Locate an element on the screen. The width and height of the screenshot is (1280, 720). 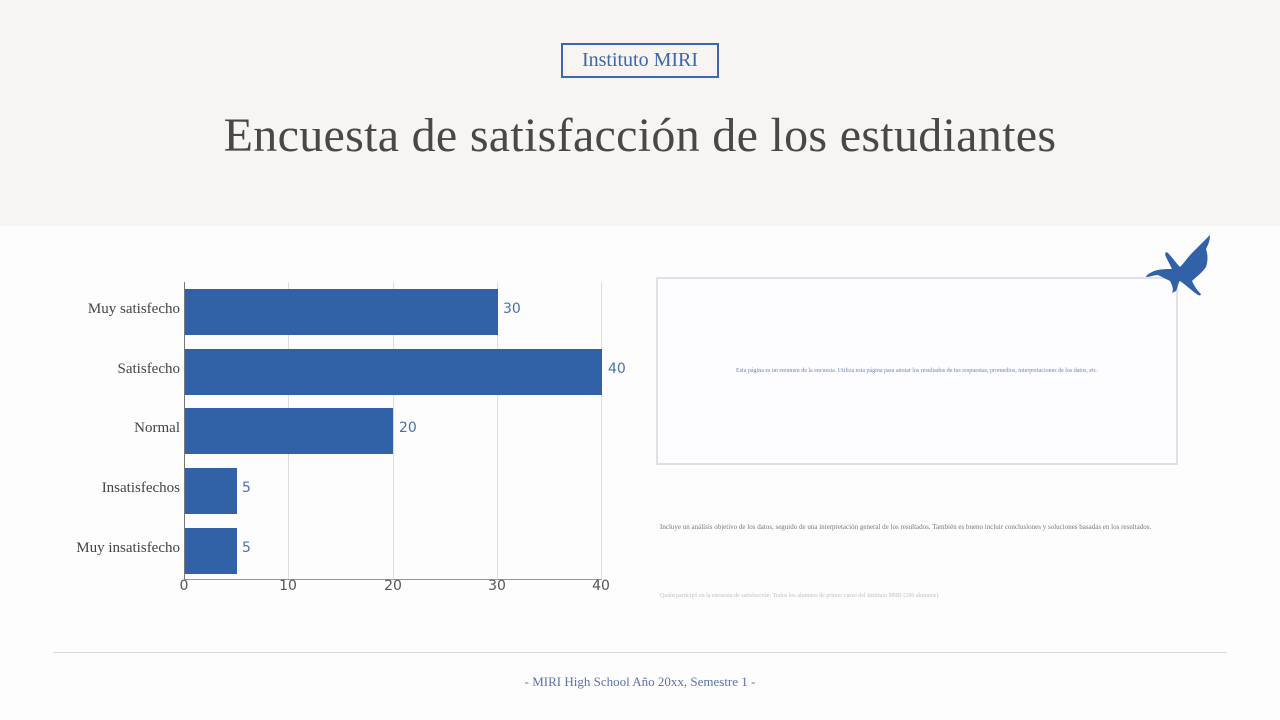
footer-divider is located at coordinates (640, 652).